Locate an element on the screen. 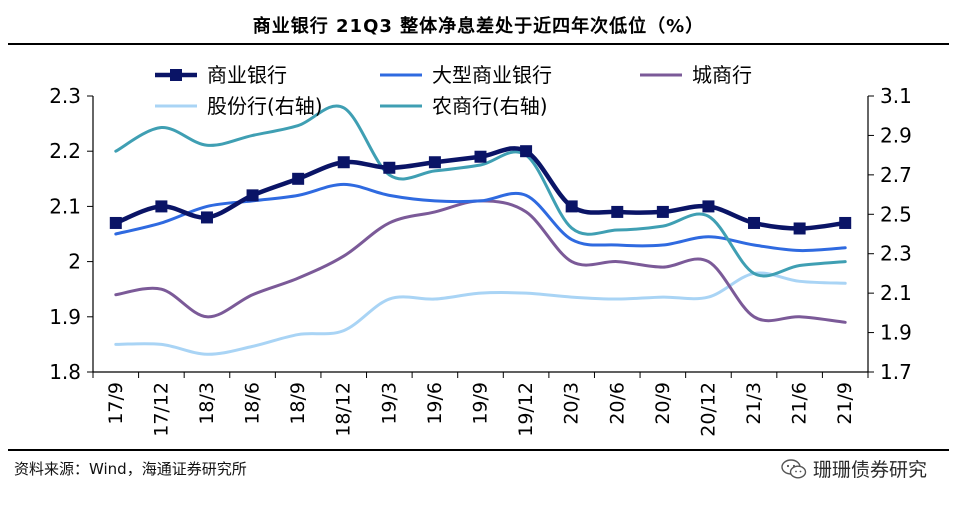  legend-label-joint: 股份行(右轴) is located at coordinates (265, 106).